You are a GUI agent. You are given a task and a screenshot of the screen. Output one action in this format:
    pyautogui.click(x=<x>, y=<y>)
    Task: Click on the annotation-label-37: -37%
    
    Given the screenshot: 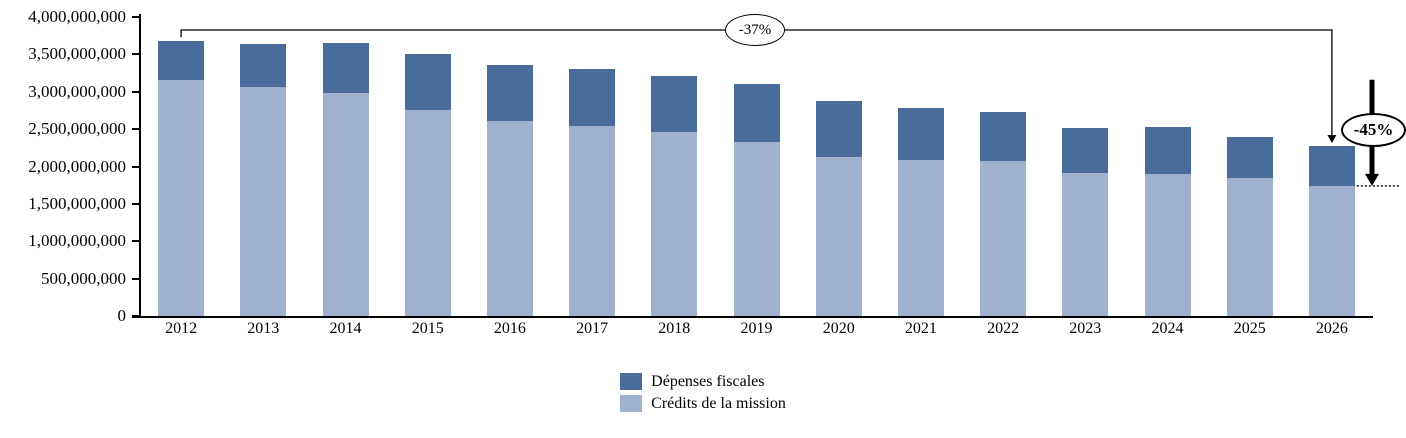 What is the action you would take?
    pyautogui.click(x=755, y=29)
    